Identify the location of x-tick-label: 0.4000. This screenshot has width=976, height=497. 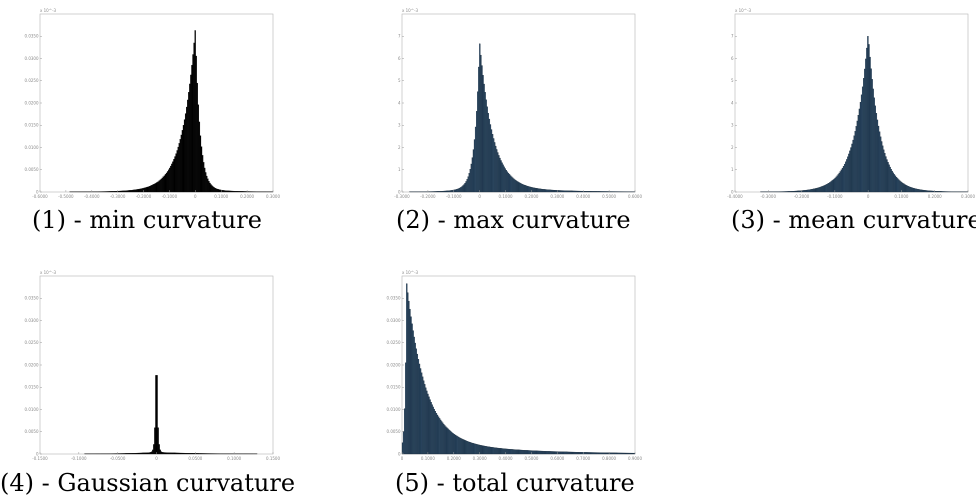
(506, 458).